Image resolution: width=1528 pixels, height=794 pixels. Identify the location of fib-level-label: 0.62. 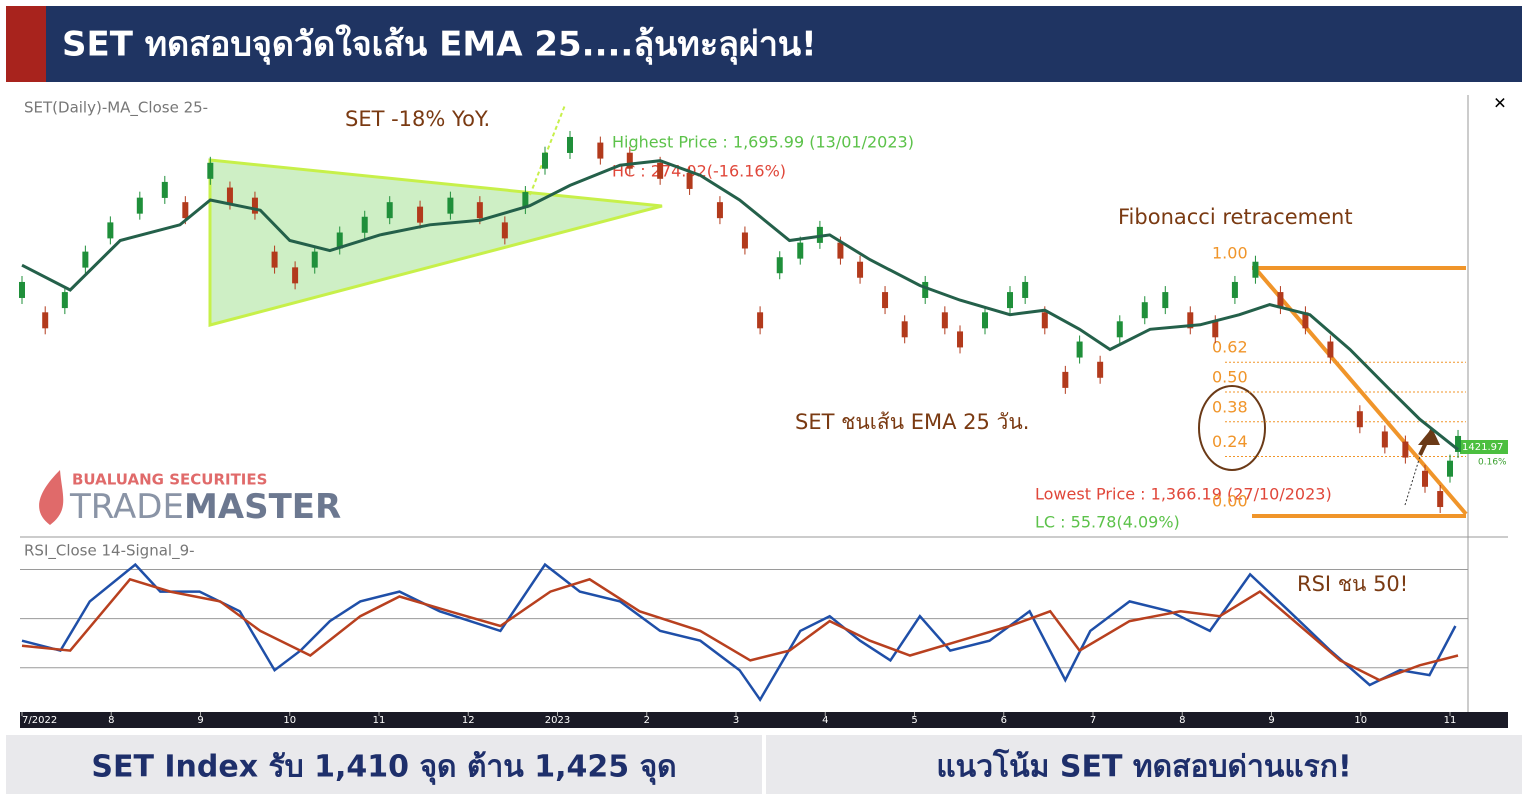
(1230, 347).